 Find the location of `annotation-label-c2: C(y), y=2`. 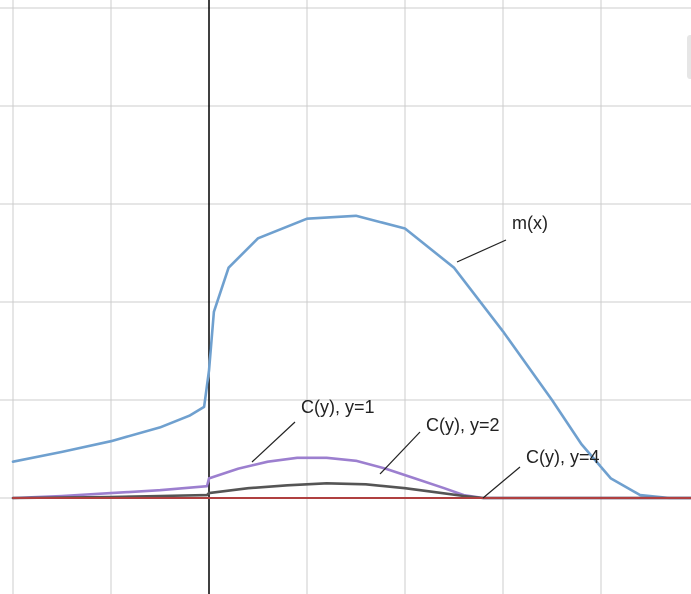

annotation-label-c2: C(y), y=2 is located at coordinates (463, 425).